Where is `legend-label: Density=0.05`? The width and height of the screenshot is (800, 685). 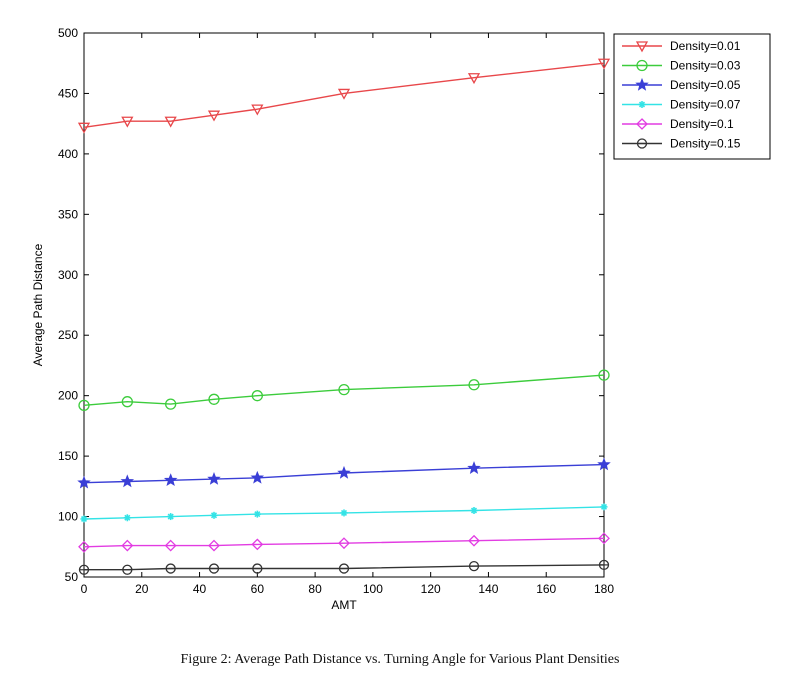 legend-label: Density=0.05 is located at coordinates (705, 85).